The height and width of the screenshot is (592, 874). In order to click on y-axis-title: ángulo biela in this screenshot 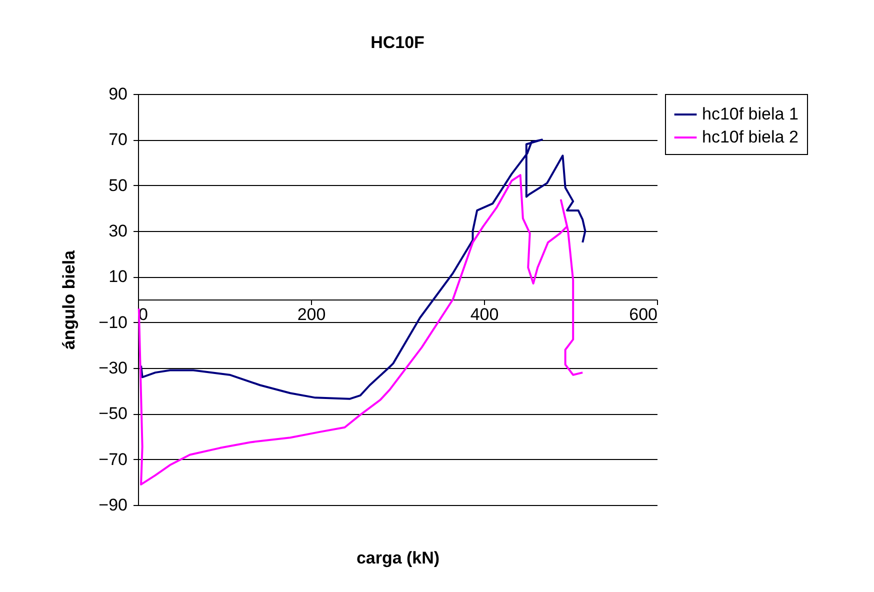, I will do `click(69, 300)`.